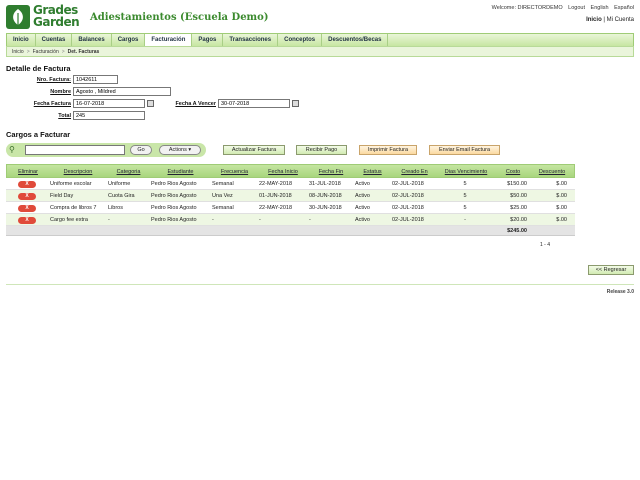 The width and height of the screenshot is (640, 480). I want to click on search-input, so click(75, 150).